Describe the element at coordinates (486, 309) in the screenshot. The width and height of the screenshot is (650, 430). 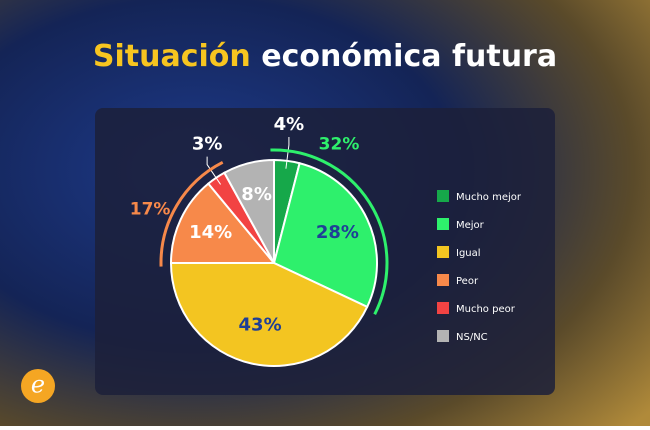
I see `legend-label: Mucho peor` at that location.